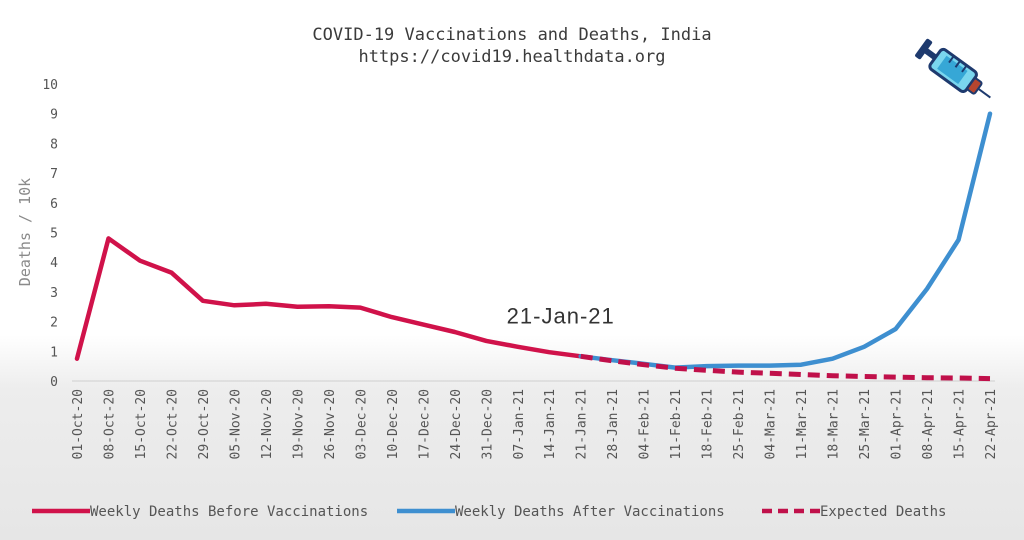  Describe the element at coordinates (78, 424) in the screenshot. I see `x-tick-label: 01-Oct-20` at that location.